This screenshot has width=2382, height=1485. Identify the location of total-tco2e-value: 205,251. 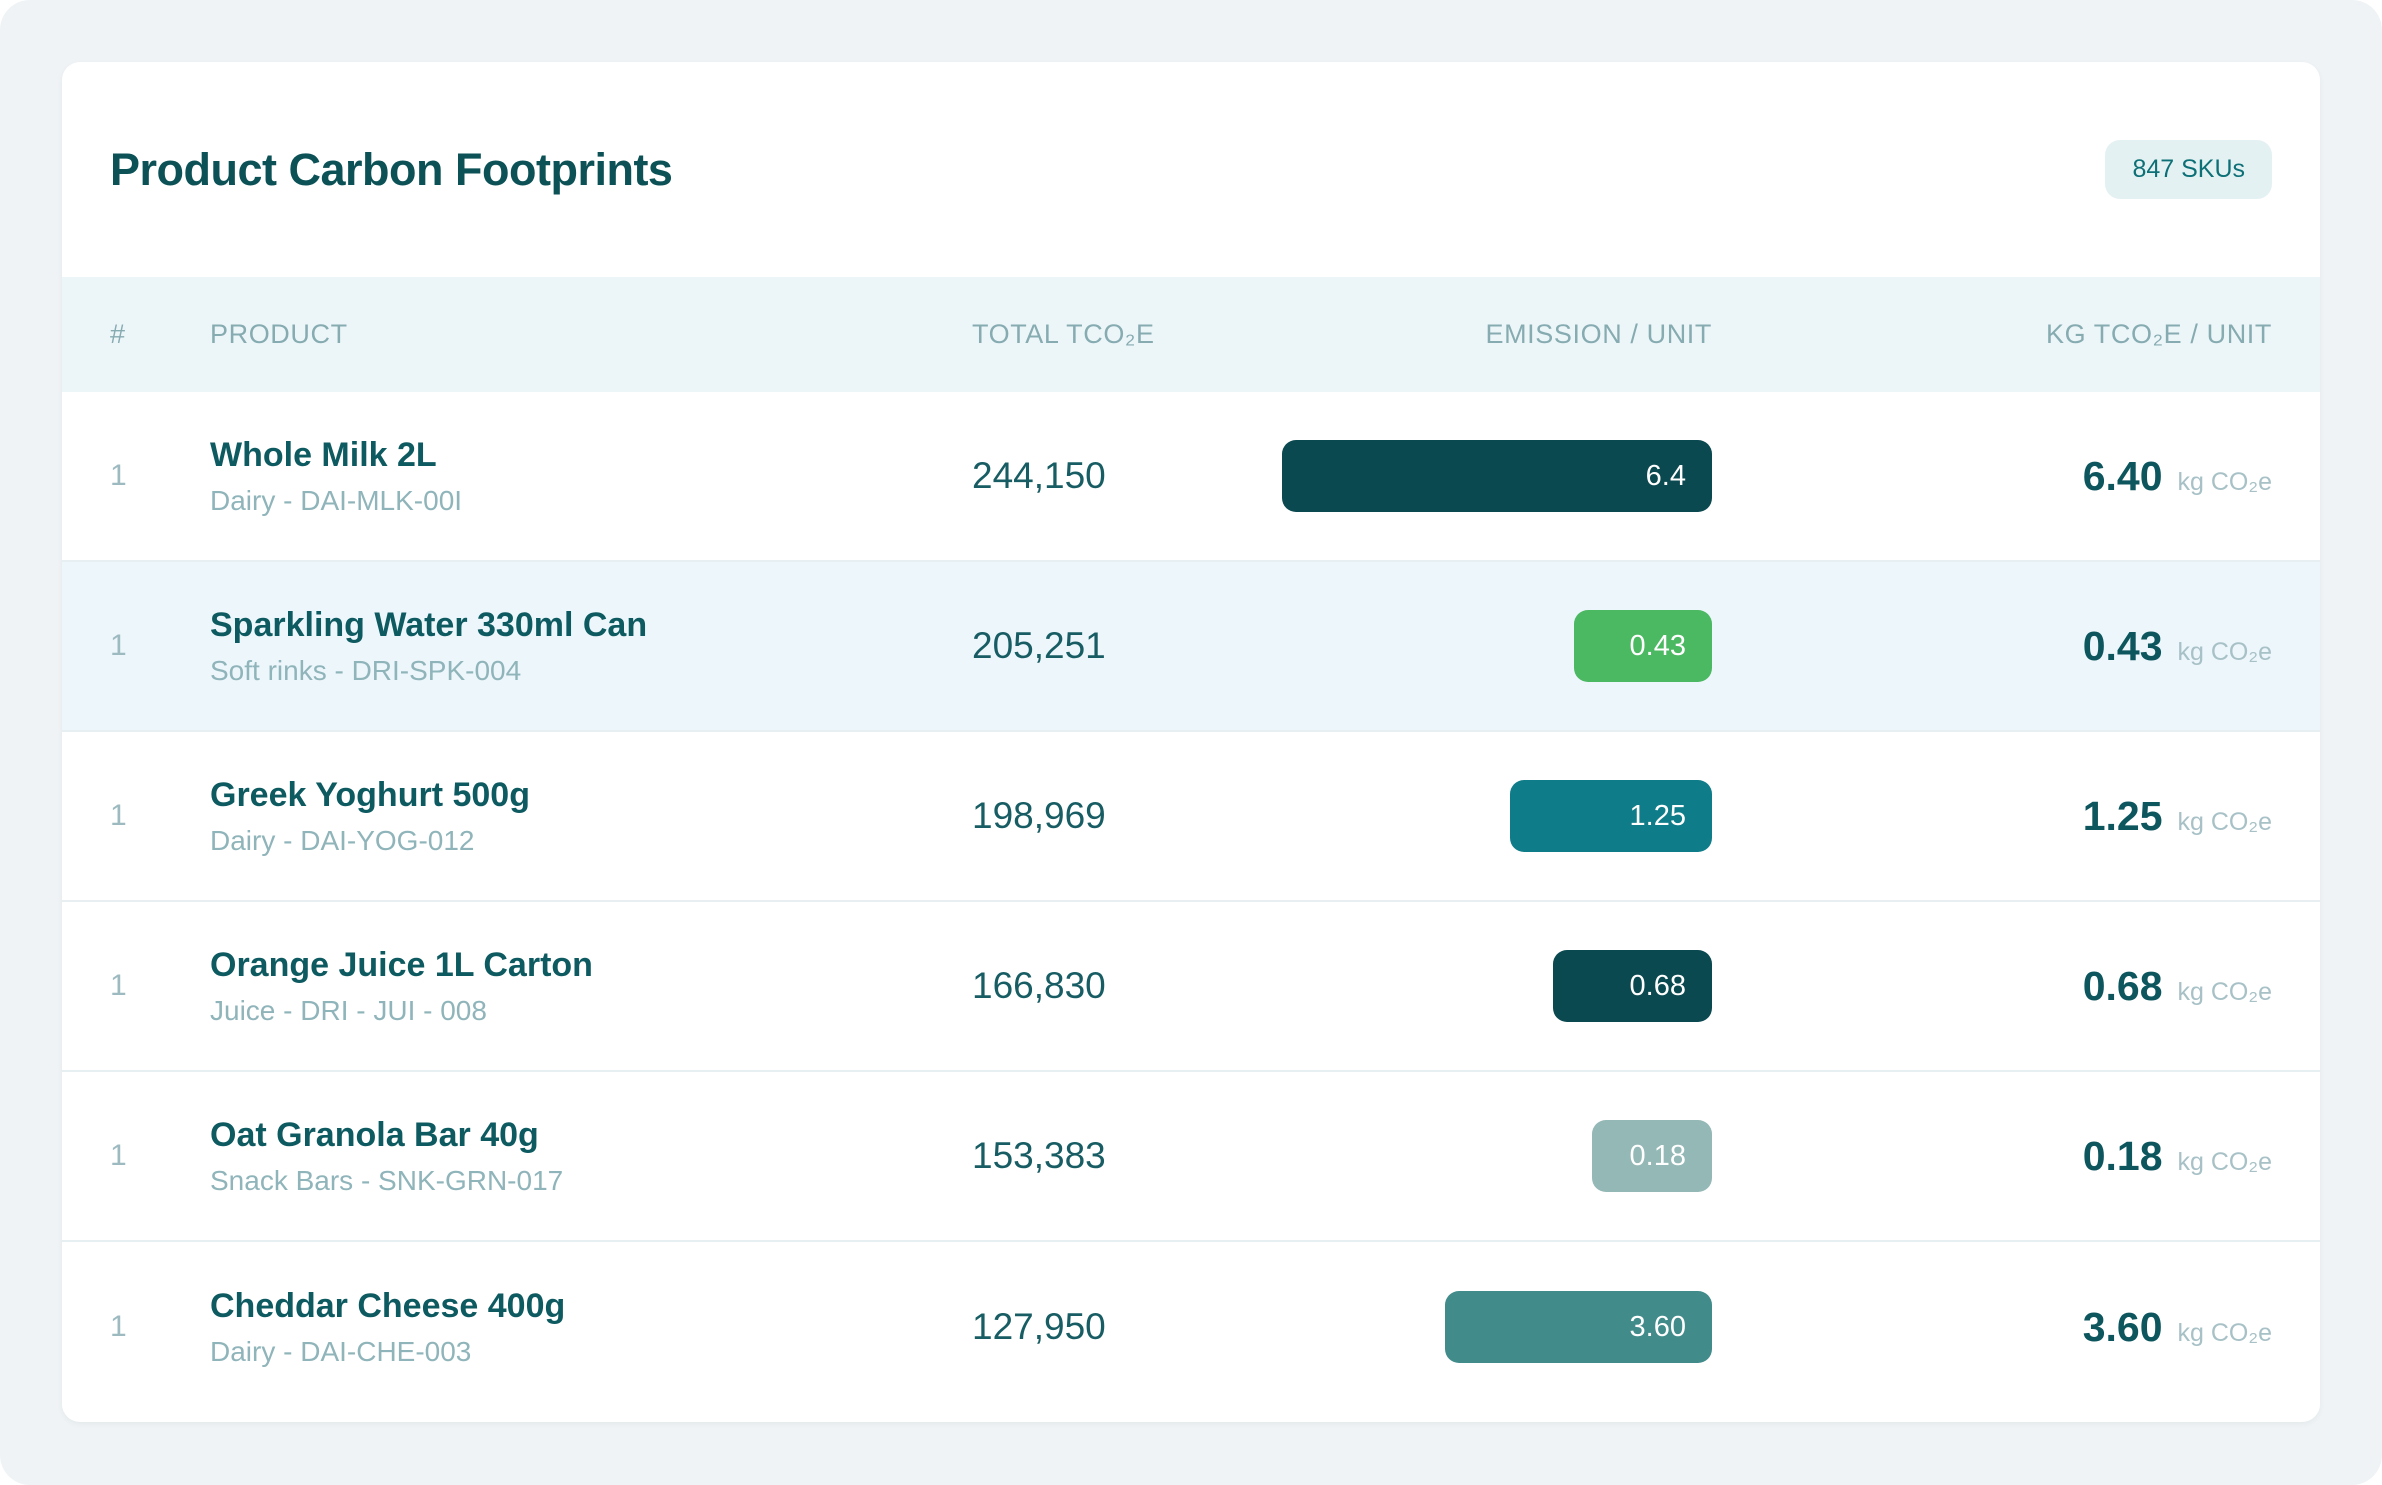
(1039, 645).